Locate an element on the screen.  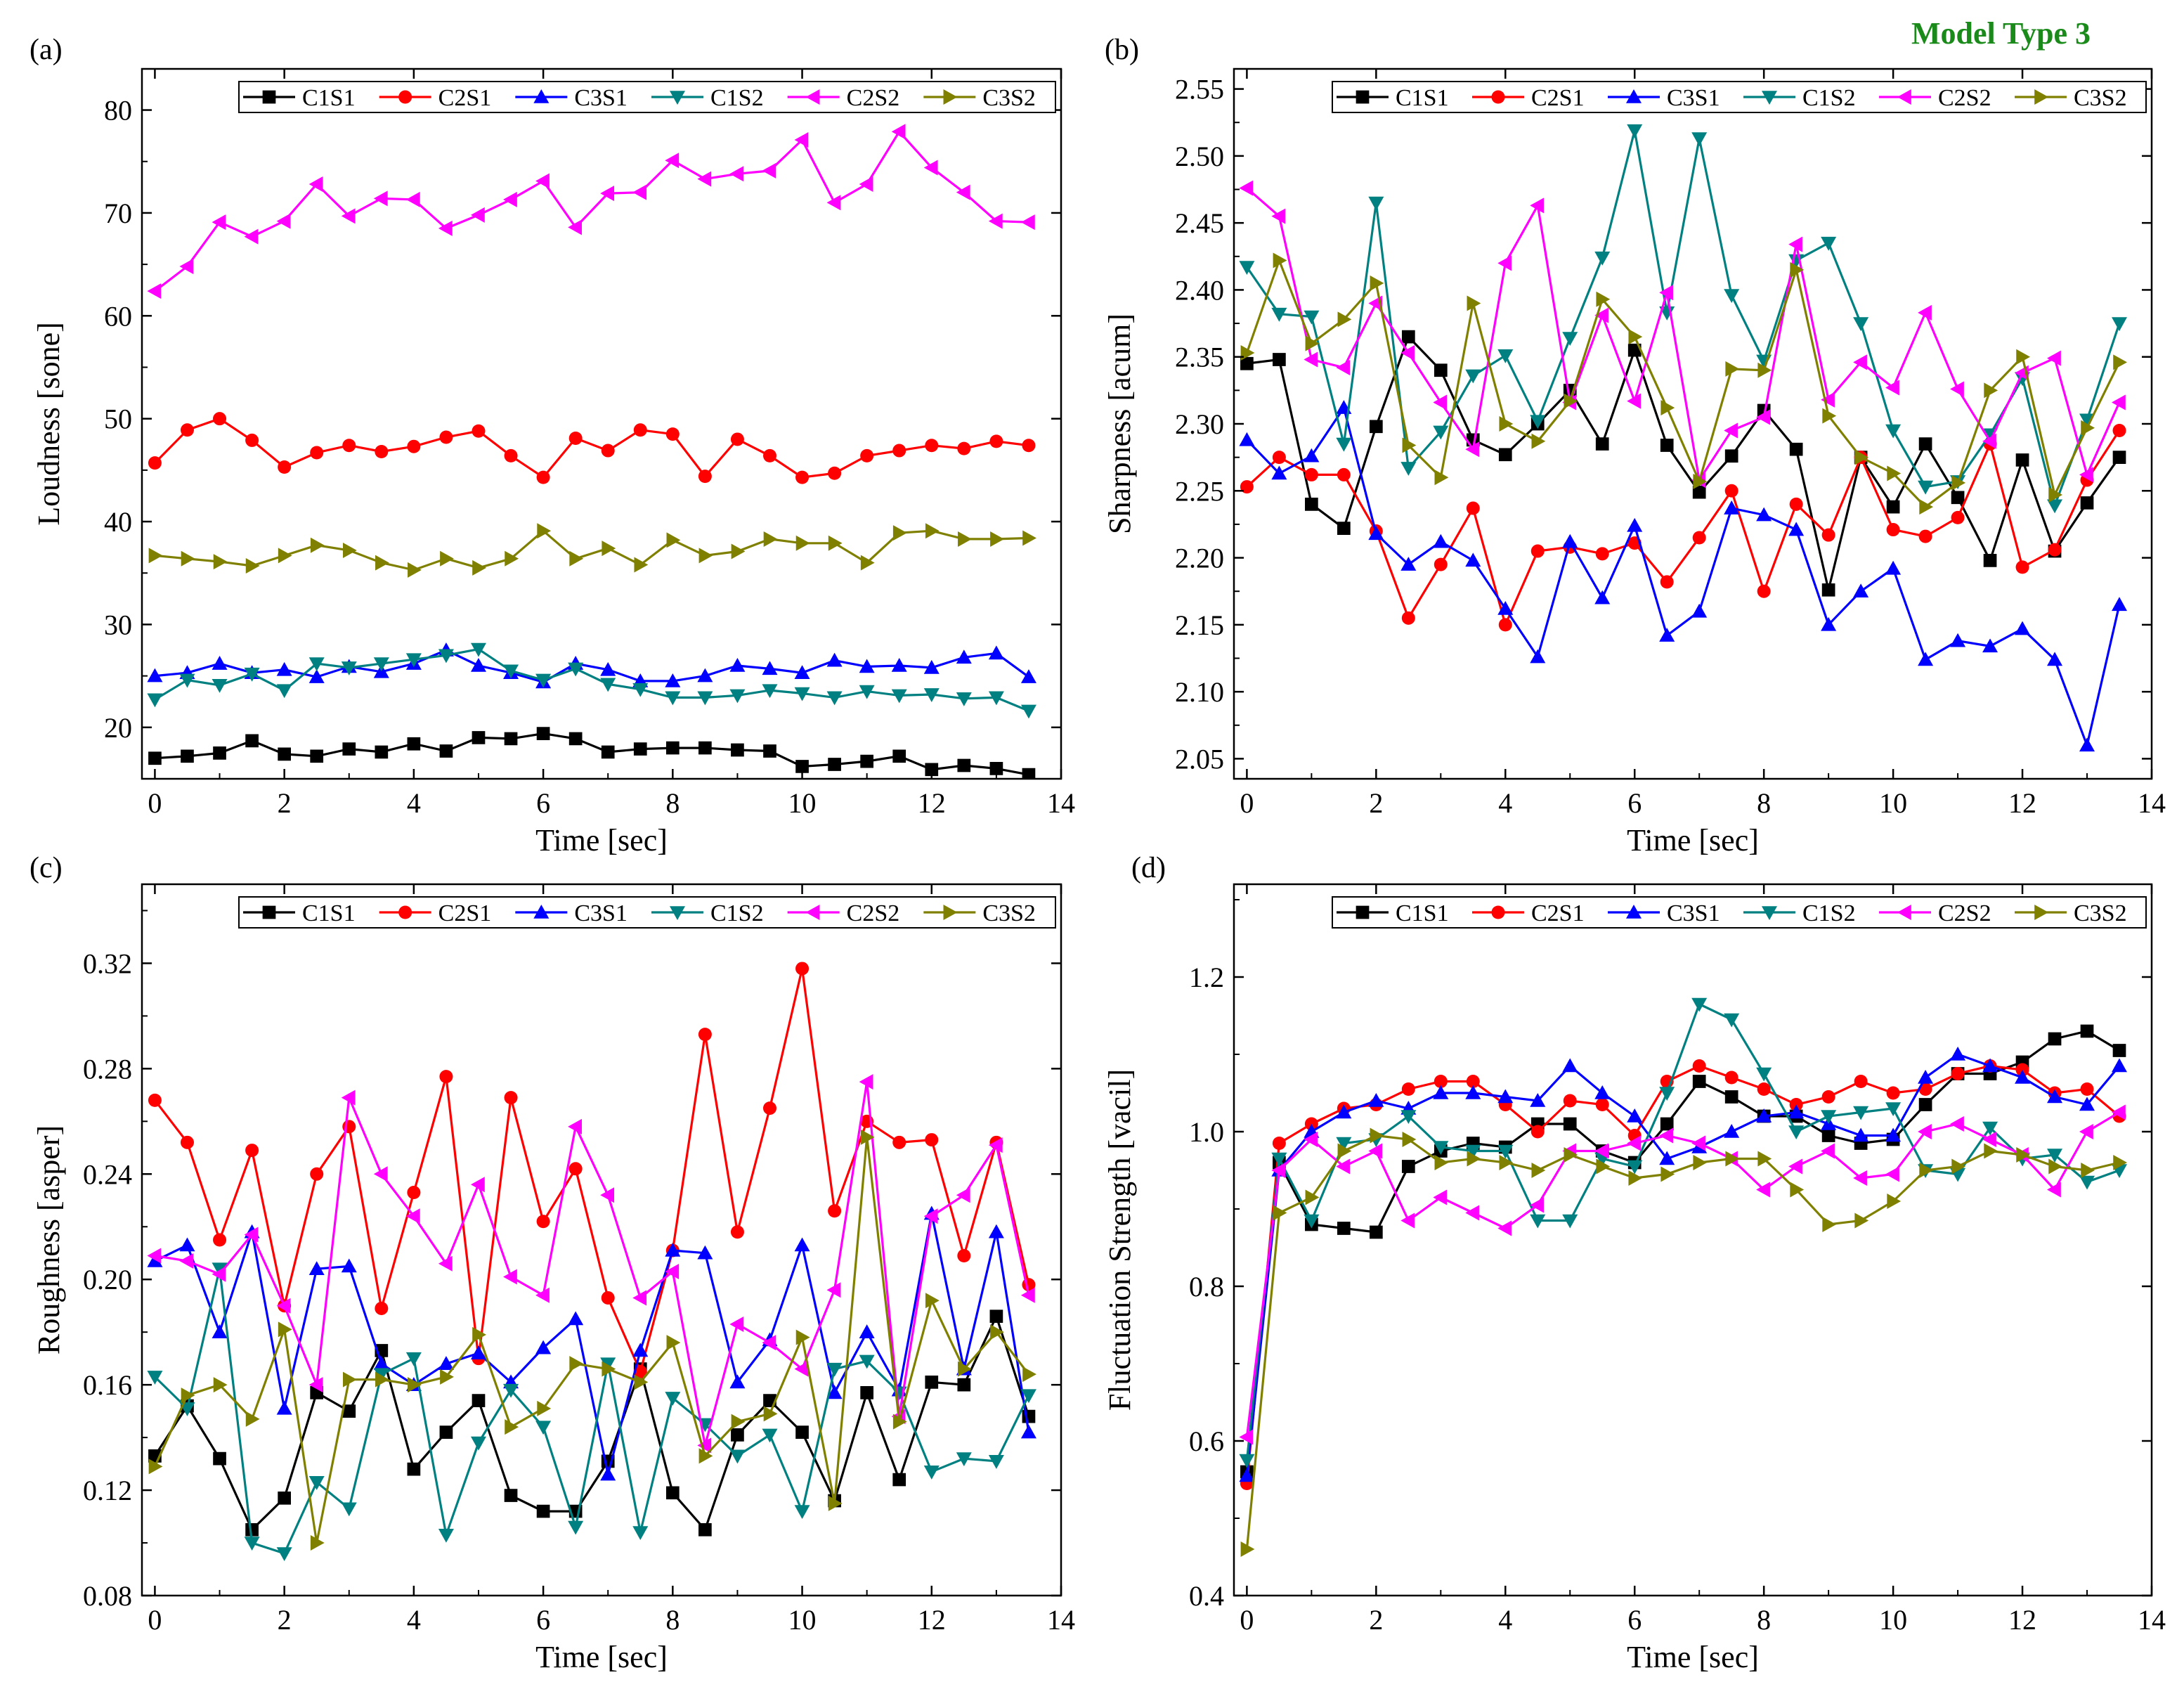
legend-marker-C1S1 is located at coordinates (269, 912).